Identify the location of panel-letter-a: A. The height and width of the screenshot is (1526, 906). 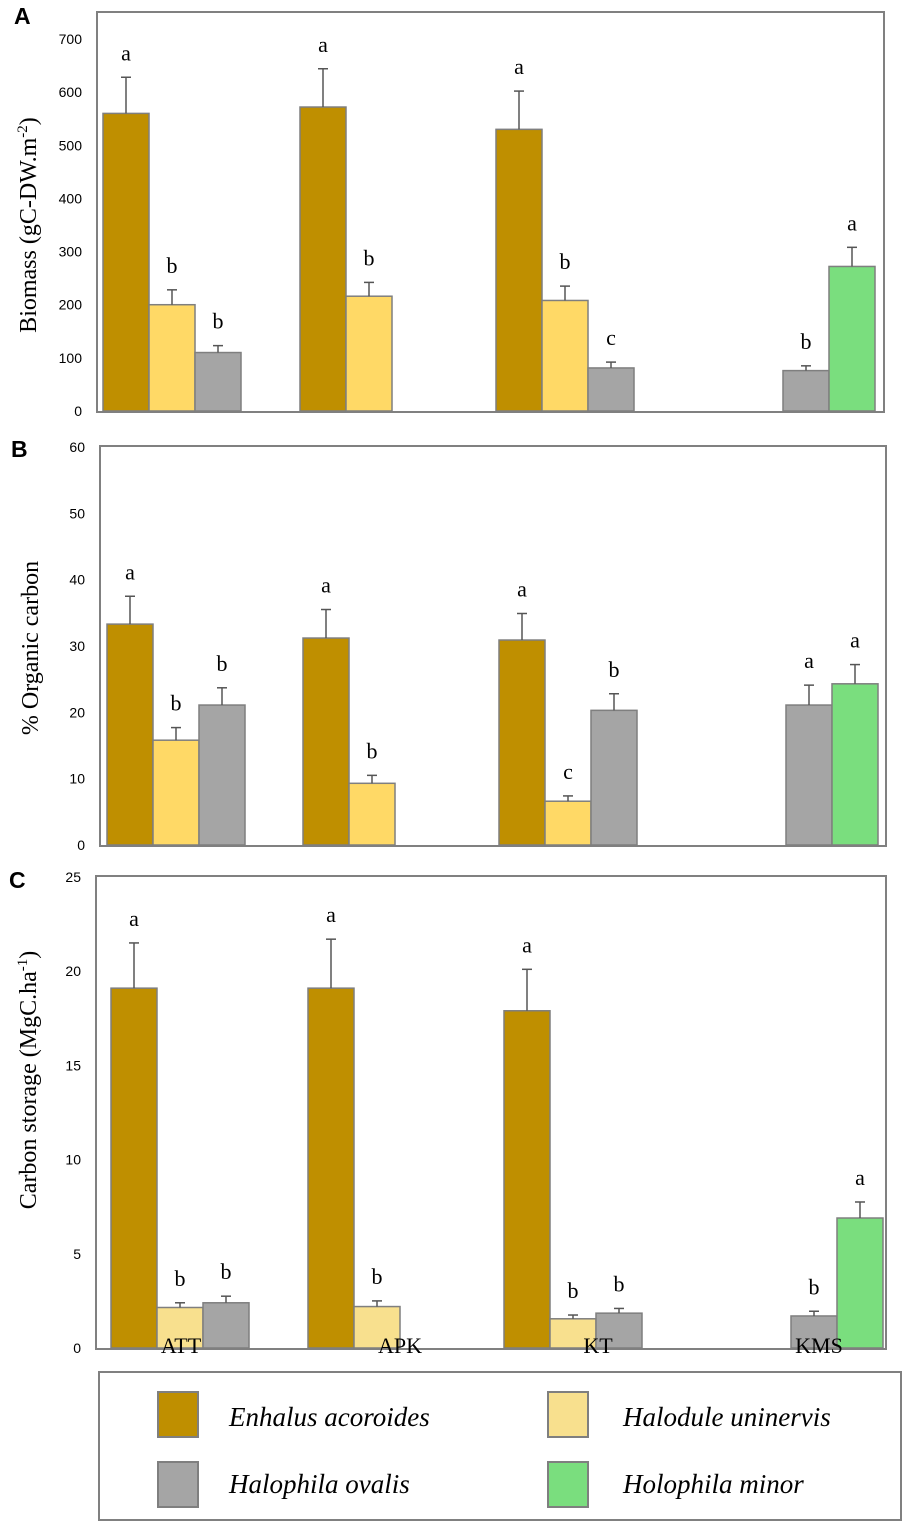
(22, 16).